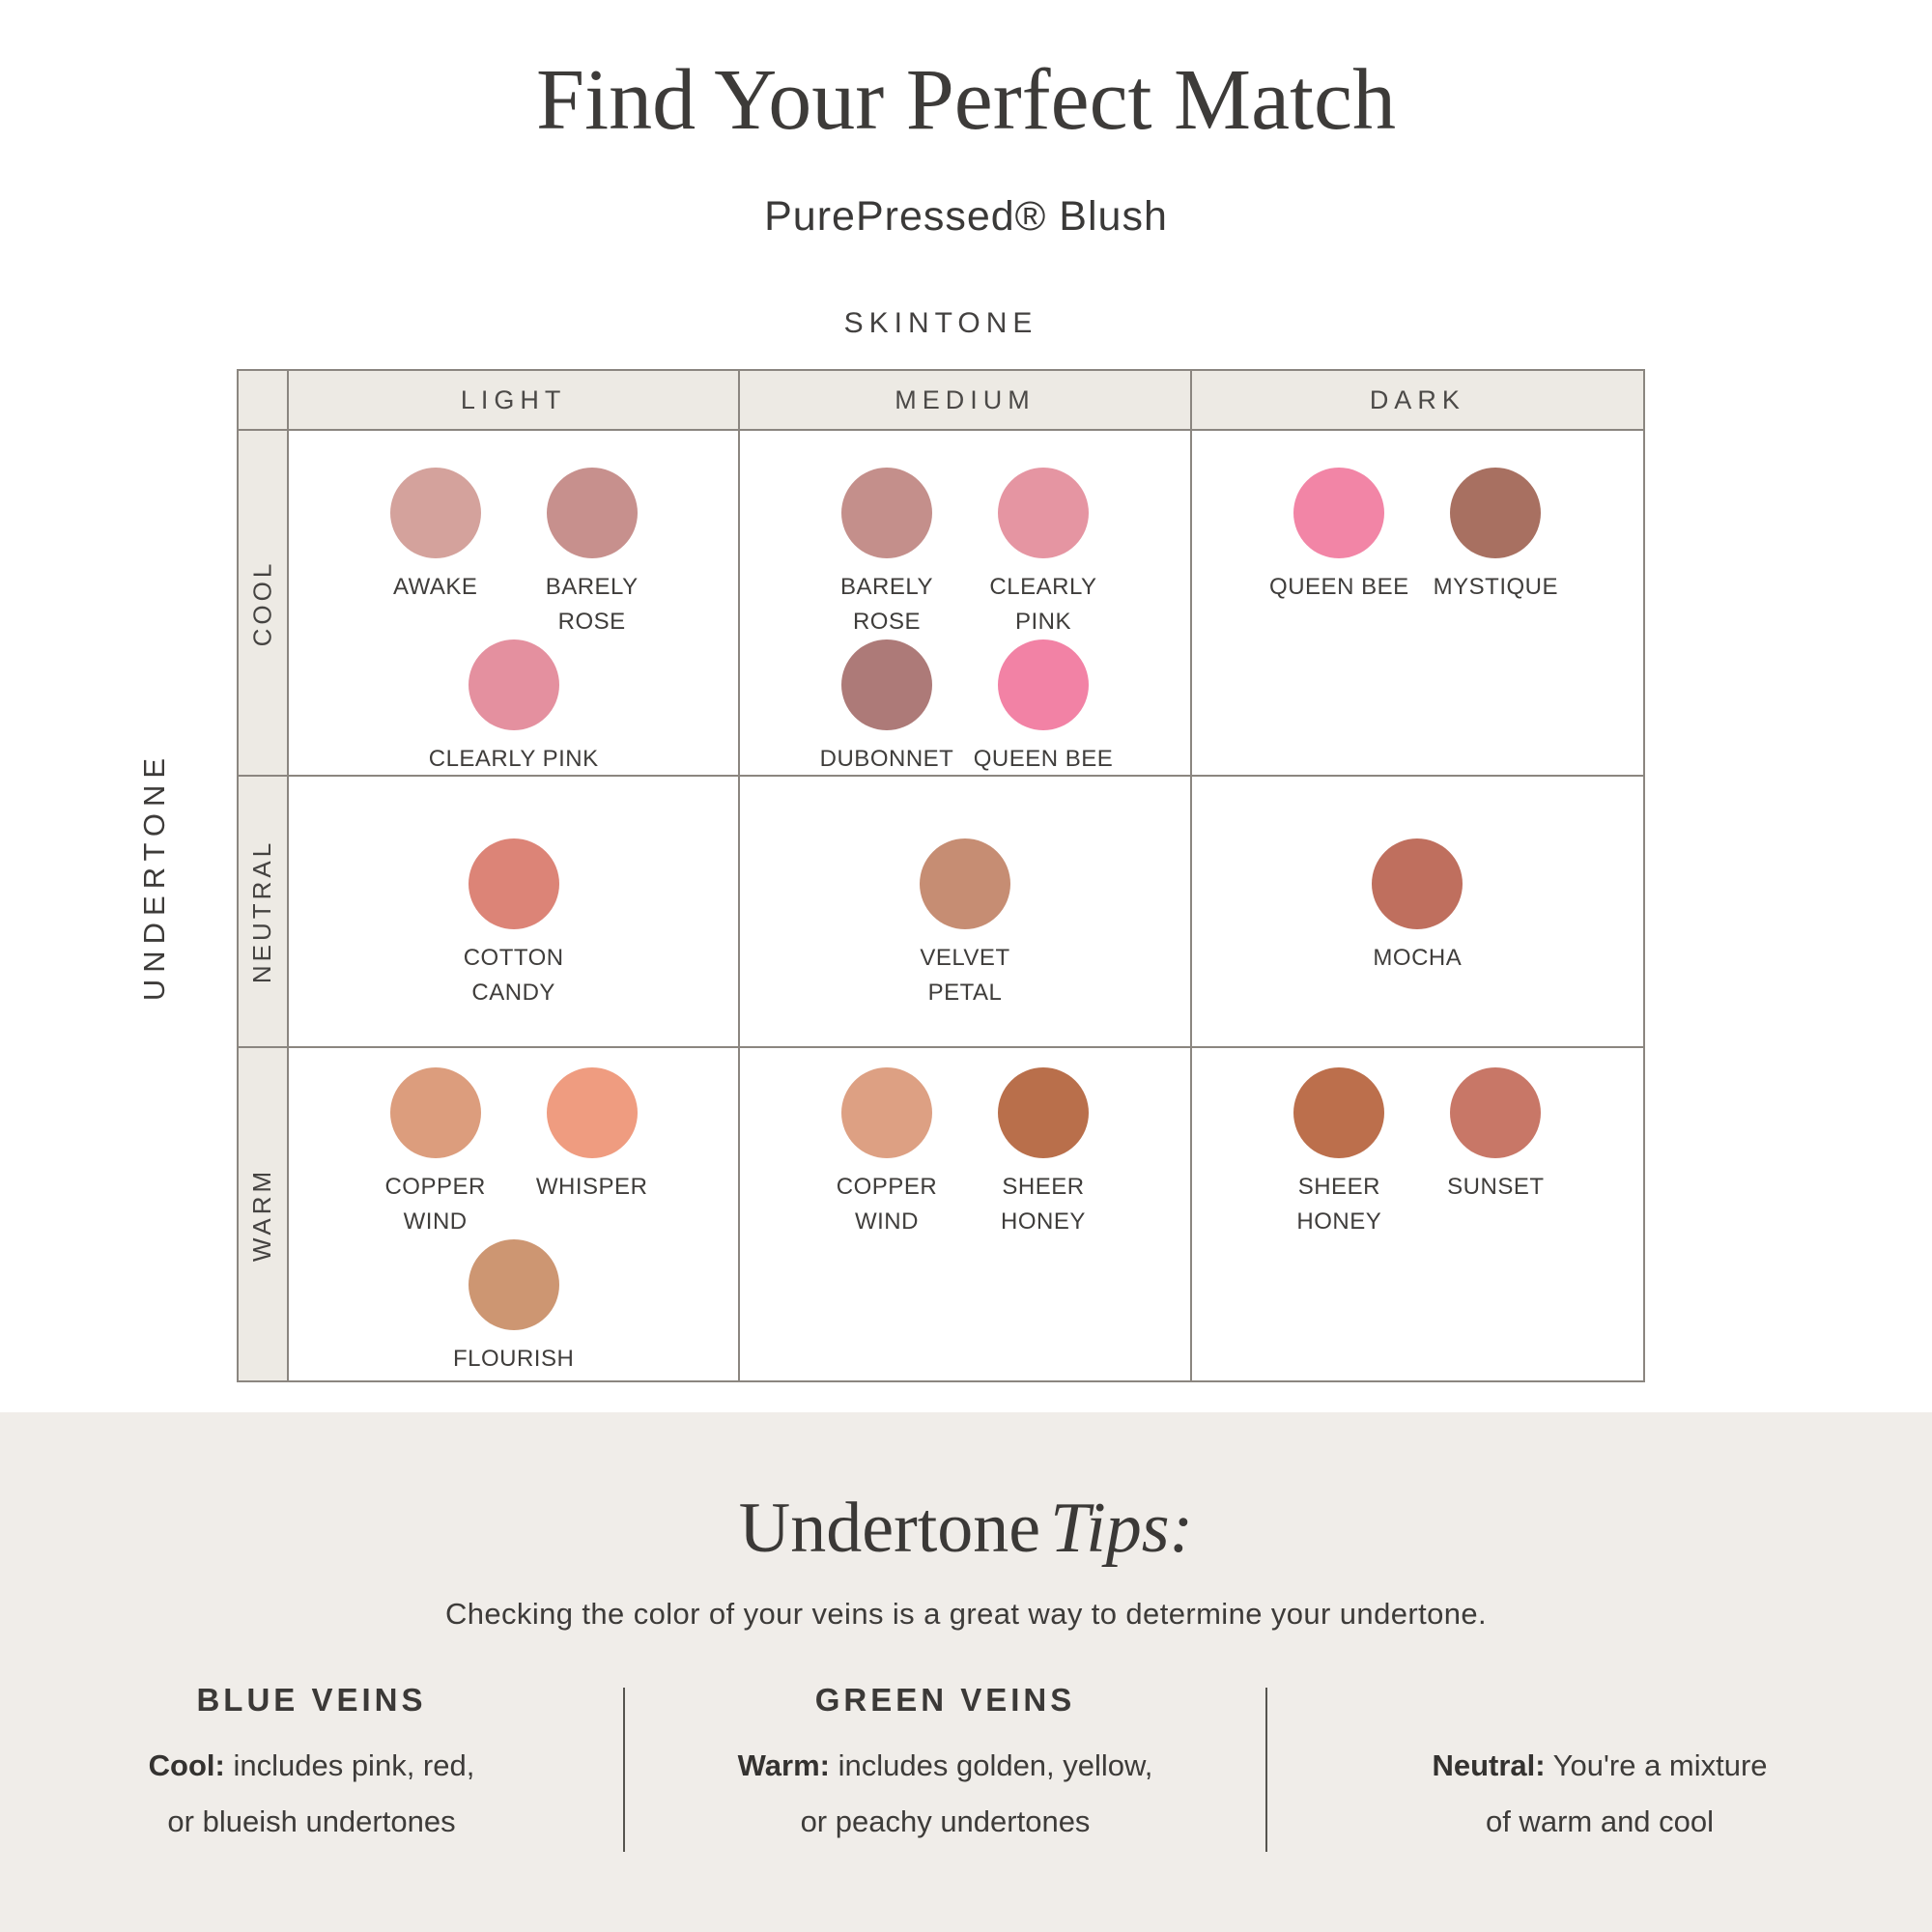  Describe the element at coordinates (591, 1187) in the screenshot. I see `whisper-swatch-label: WHISPER` at that location.